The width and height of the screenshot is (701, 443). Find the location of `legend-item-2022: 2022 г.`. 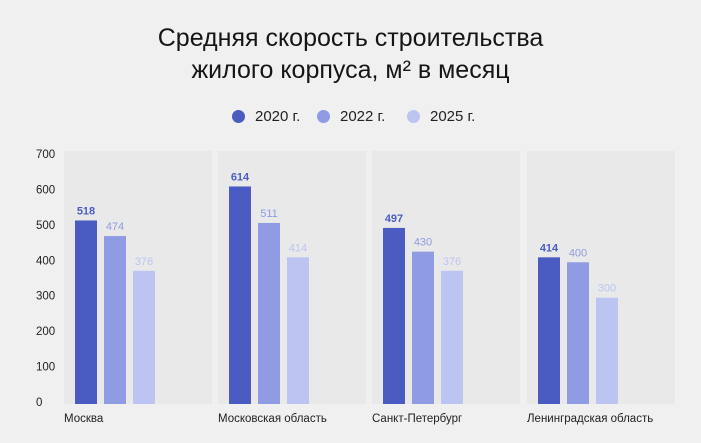

legend-item-2022: 2022 г. is located at coordinates (351, 116).